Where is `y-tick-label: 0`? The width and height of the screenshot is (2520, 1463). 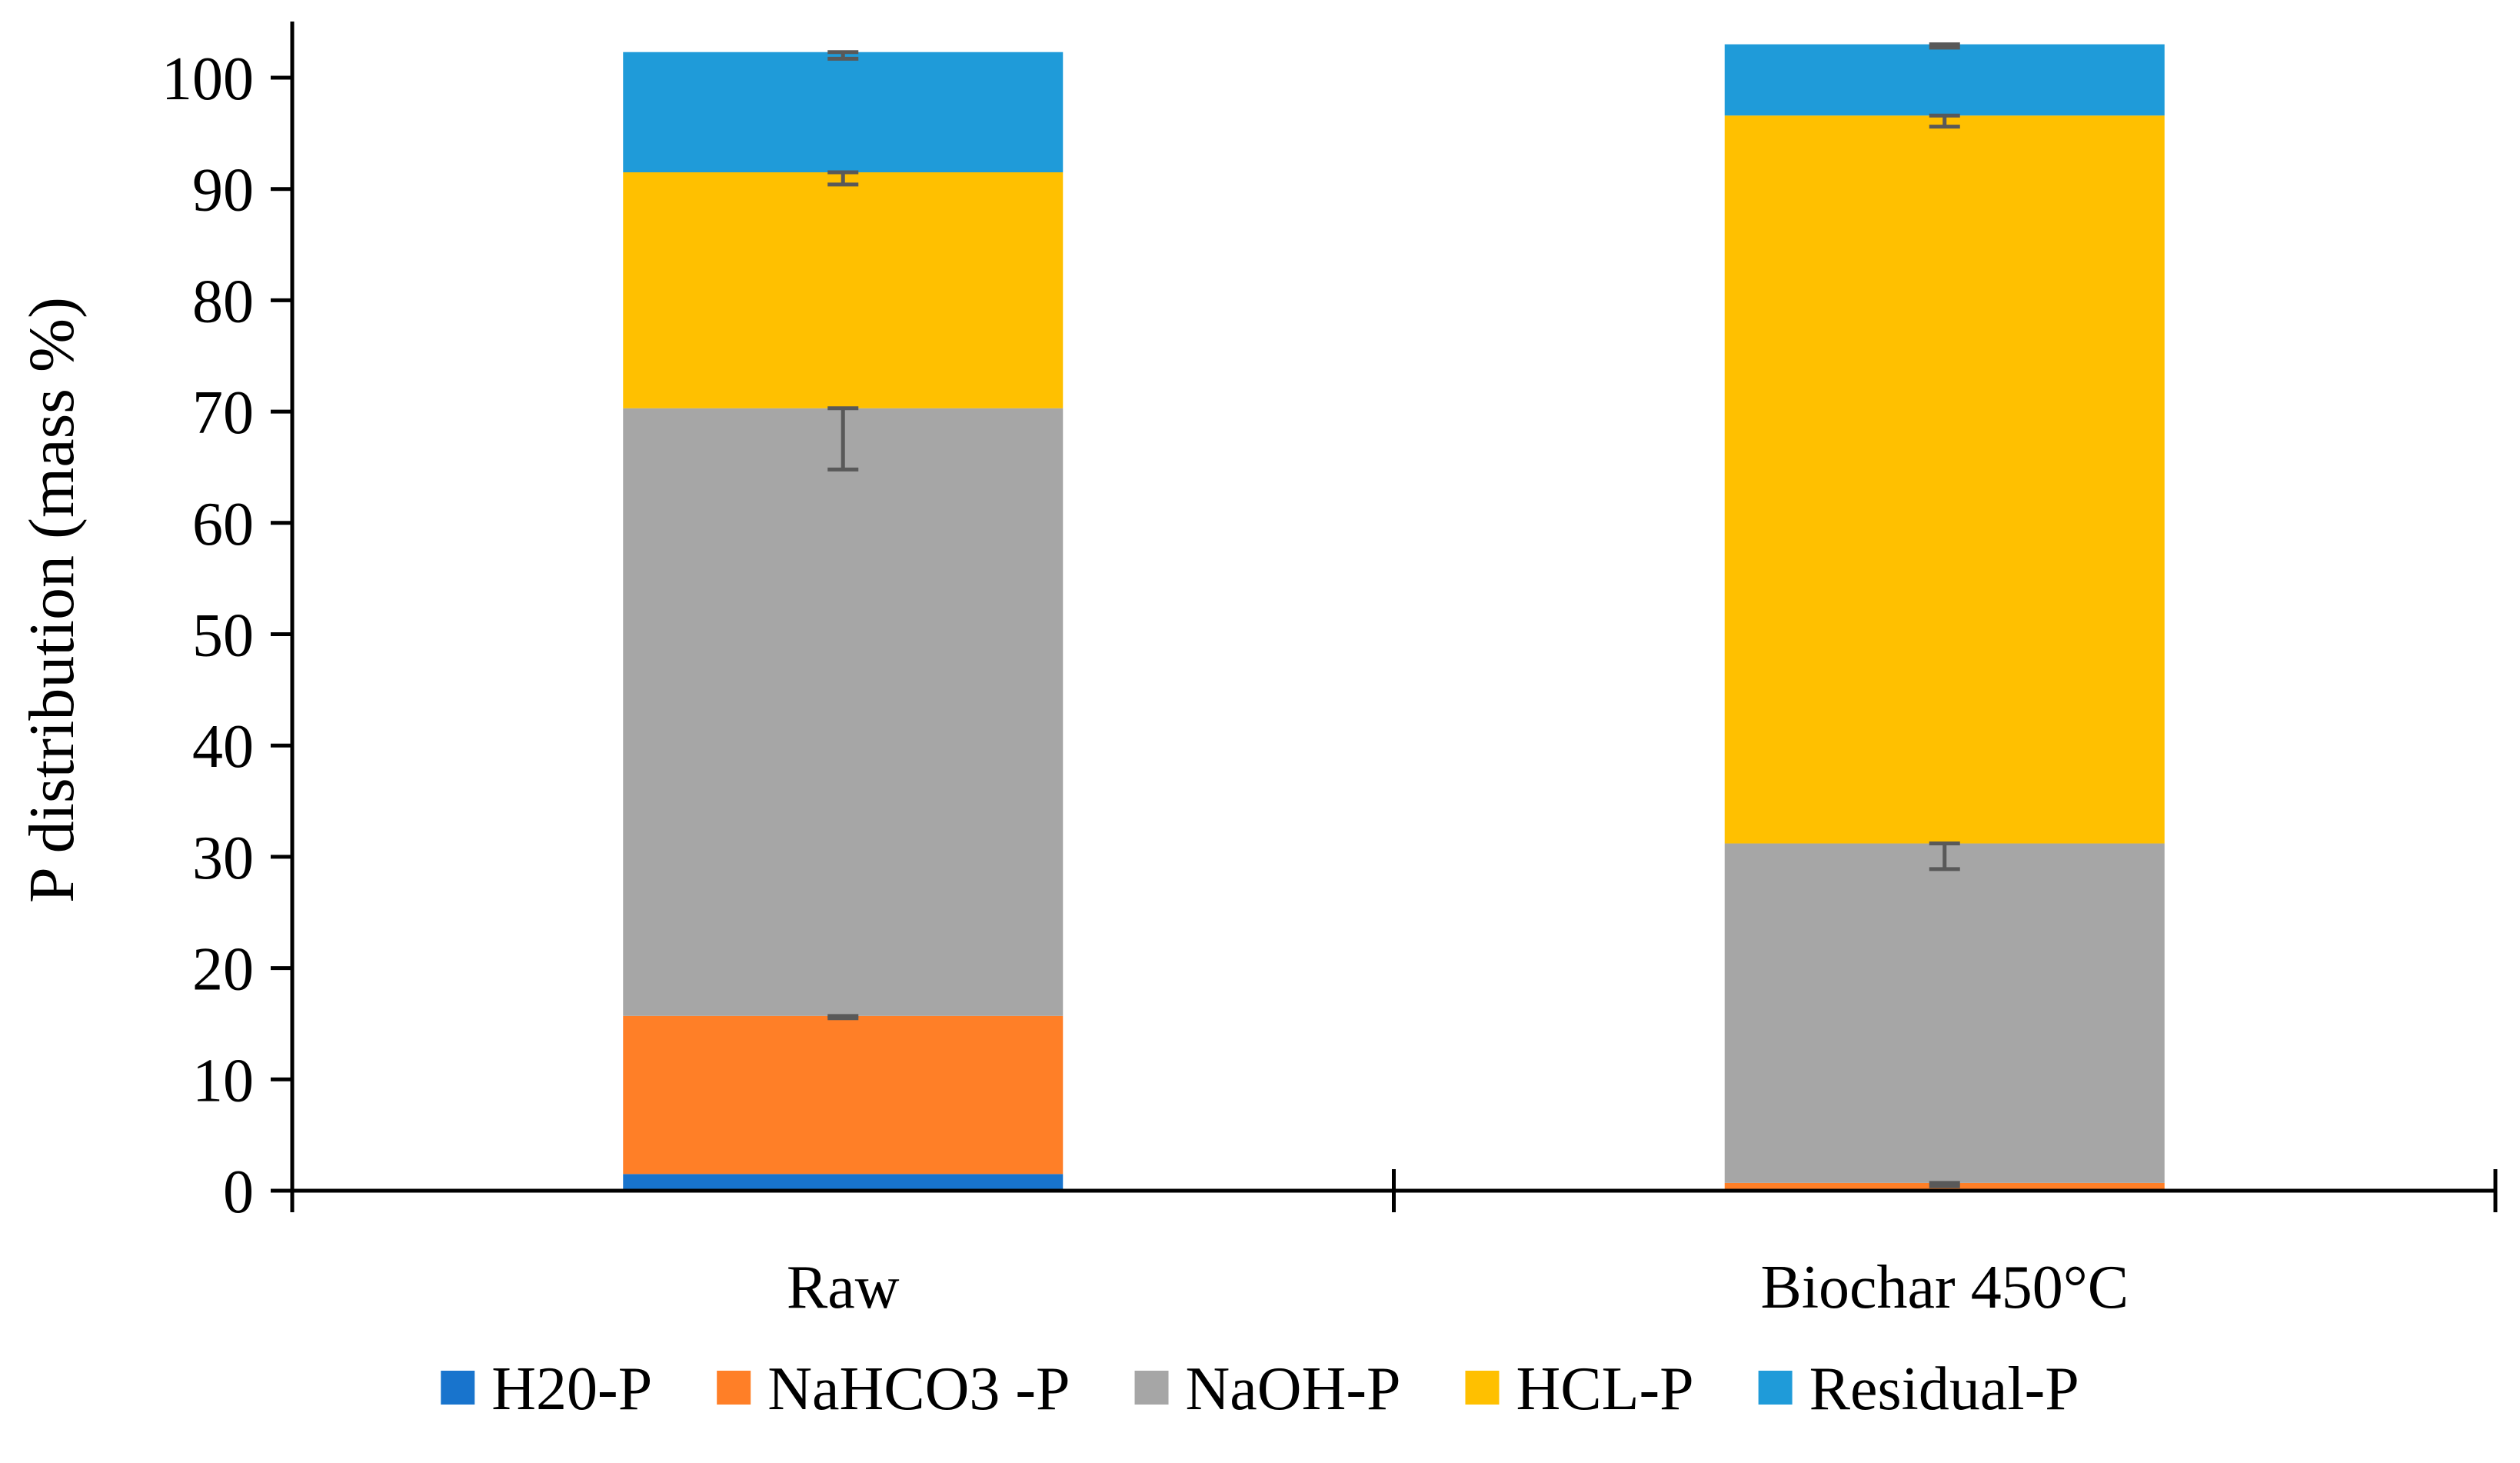 y-tick-label: 0 is located at coordinates (238, 1192).